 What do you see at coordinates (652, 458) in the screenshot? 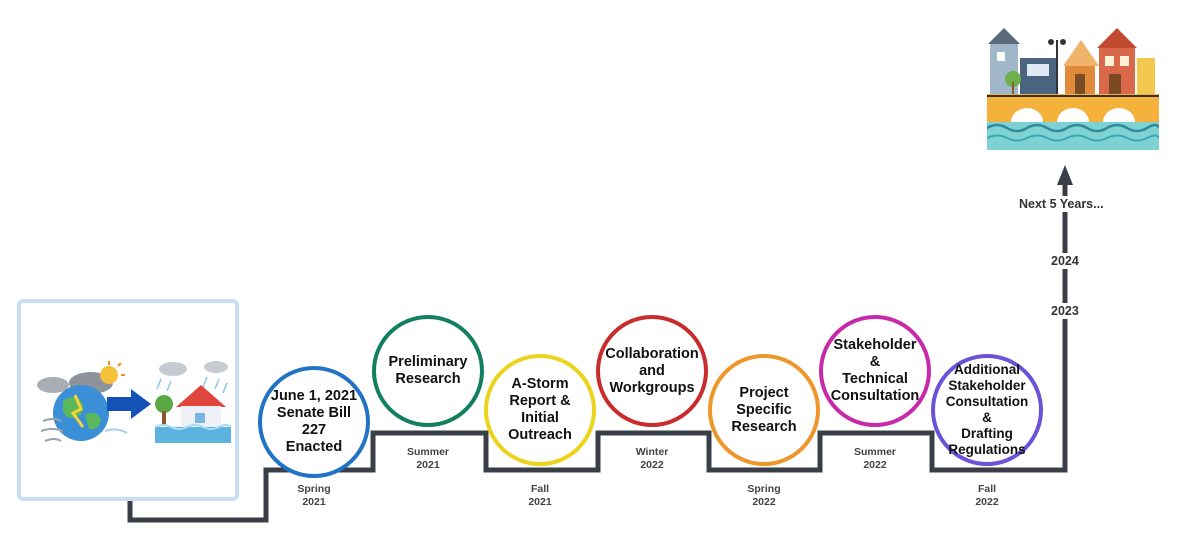
I see `stage-season-4: Winter 2022` at bounding box center [652, 458].